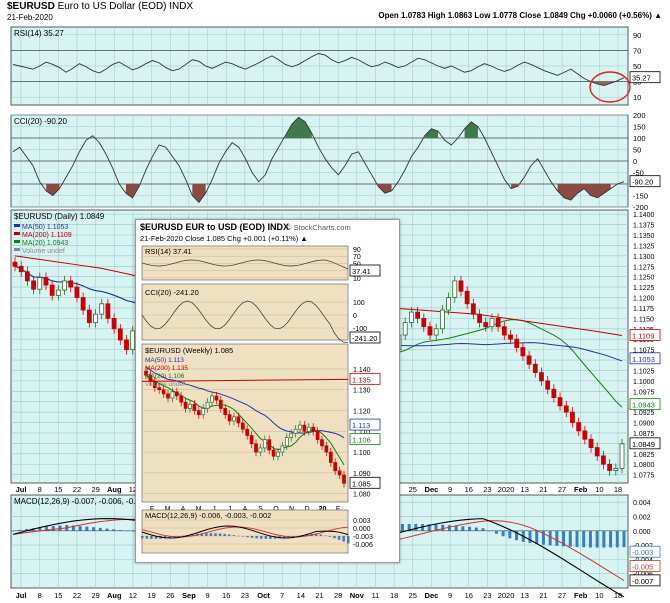 The height and width of the screenshot is (603, 670). What do you see at coordinates (644, 455) in the screenshot?
I see `price-tick-label: 1.0825` at bounding box center [644, 455].